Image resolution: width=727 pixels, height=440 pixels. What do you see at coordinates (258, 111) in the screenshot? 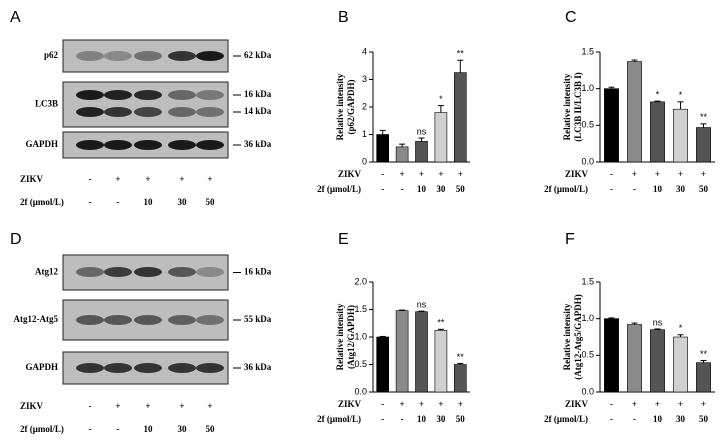
I see `marker-label: 14 kDa` at bounding box center [258, 111].